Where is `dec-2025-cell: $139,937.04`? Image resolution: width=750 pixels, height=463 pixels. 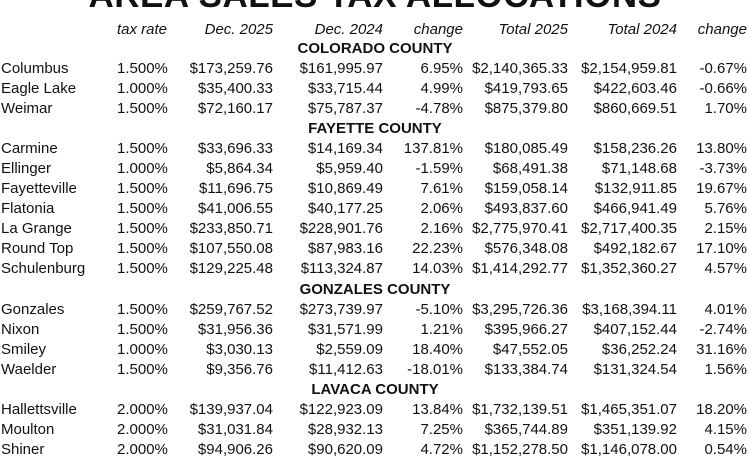
dec-2025-cell: $139,937.04 is located at coordinates (231, 409).